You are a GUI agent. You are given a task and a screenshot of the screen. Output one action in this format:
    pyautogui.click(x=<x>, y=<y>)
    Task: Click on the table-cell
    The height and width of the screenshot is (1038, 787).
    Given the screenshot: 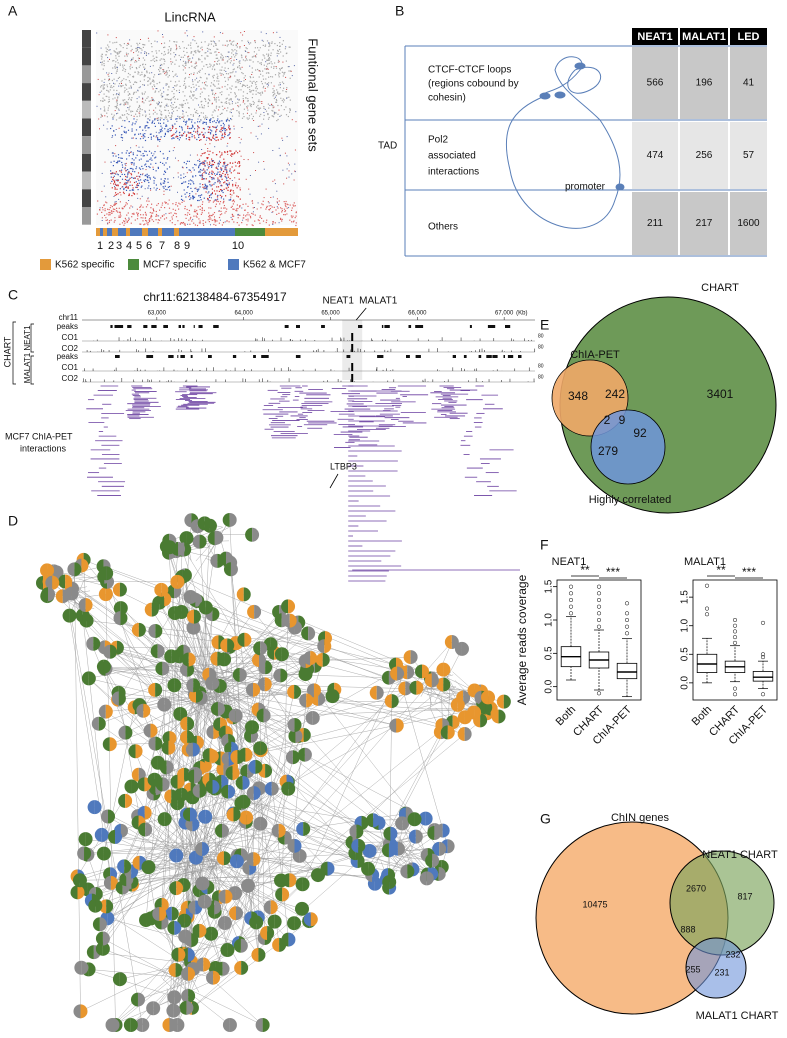 What is the action you would take?
    pyautogui.click(x=704, y=83)
    